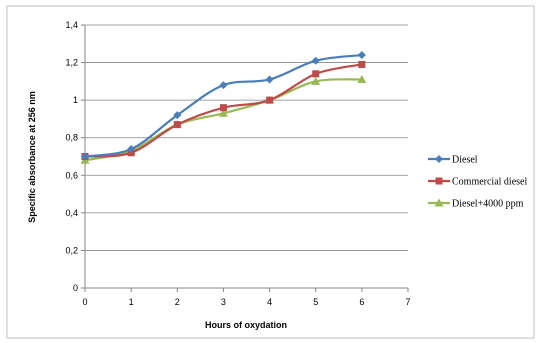  What do you see at coordinates (75, 156) in the screenshot?
I see `y-tick-labels: 0 0,2 0,4 0,6 0,8 1 1,2 1,4` at bounding box center [75, 156].